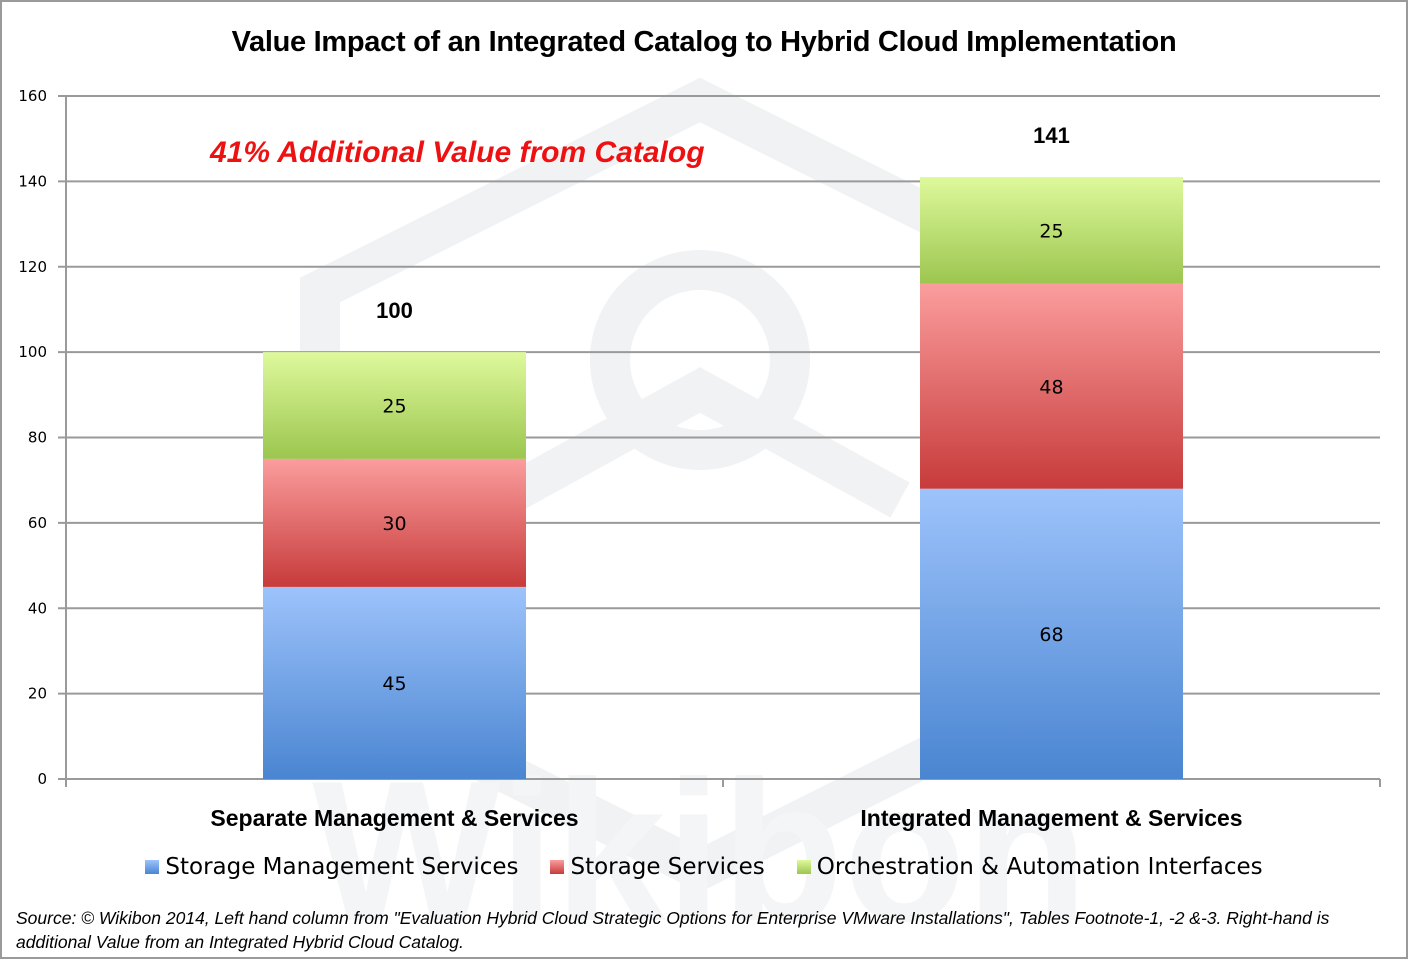  Describe the element at coordinates (32, 267) in the screenshot. I see `y-tick-label: 120` at that location.